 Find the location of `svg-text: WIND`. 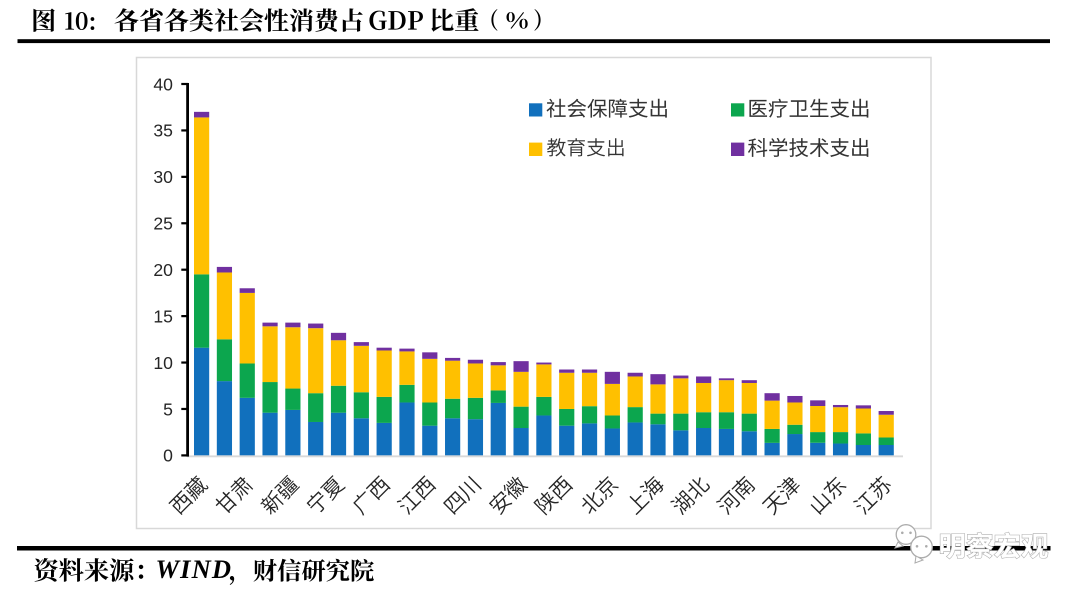

svg-text: WIND is located at coordinates (194, 569).